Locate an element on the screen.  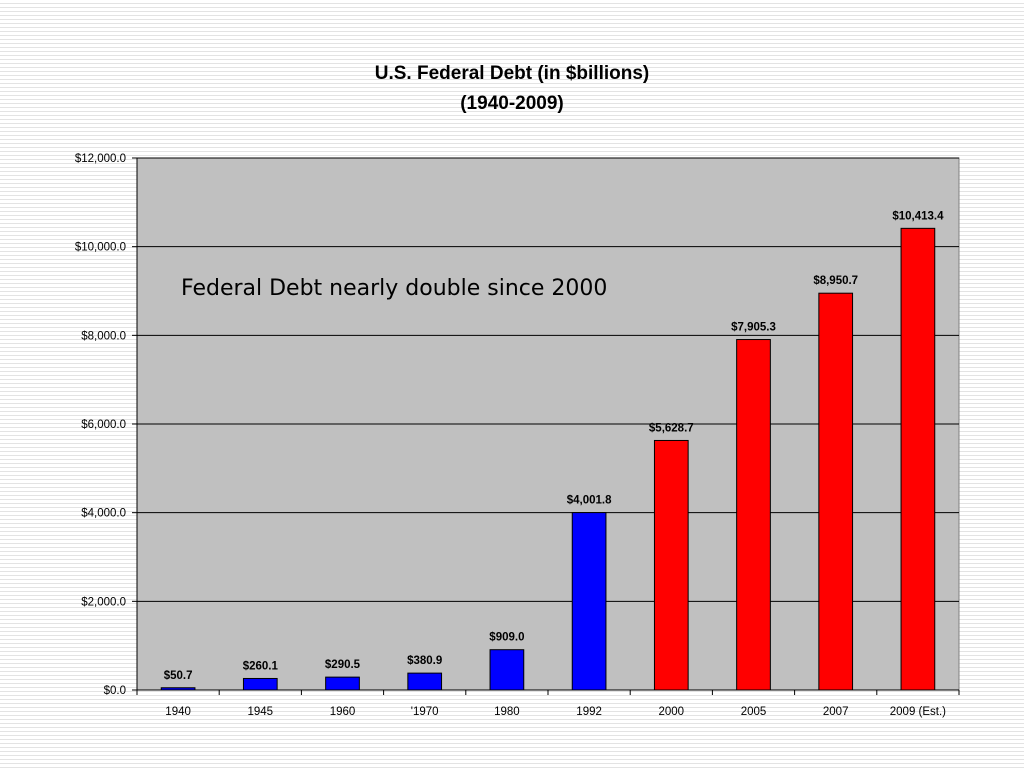
x-tick-label: 2007 is located at coordinates (836, 712).